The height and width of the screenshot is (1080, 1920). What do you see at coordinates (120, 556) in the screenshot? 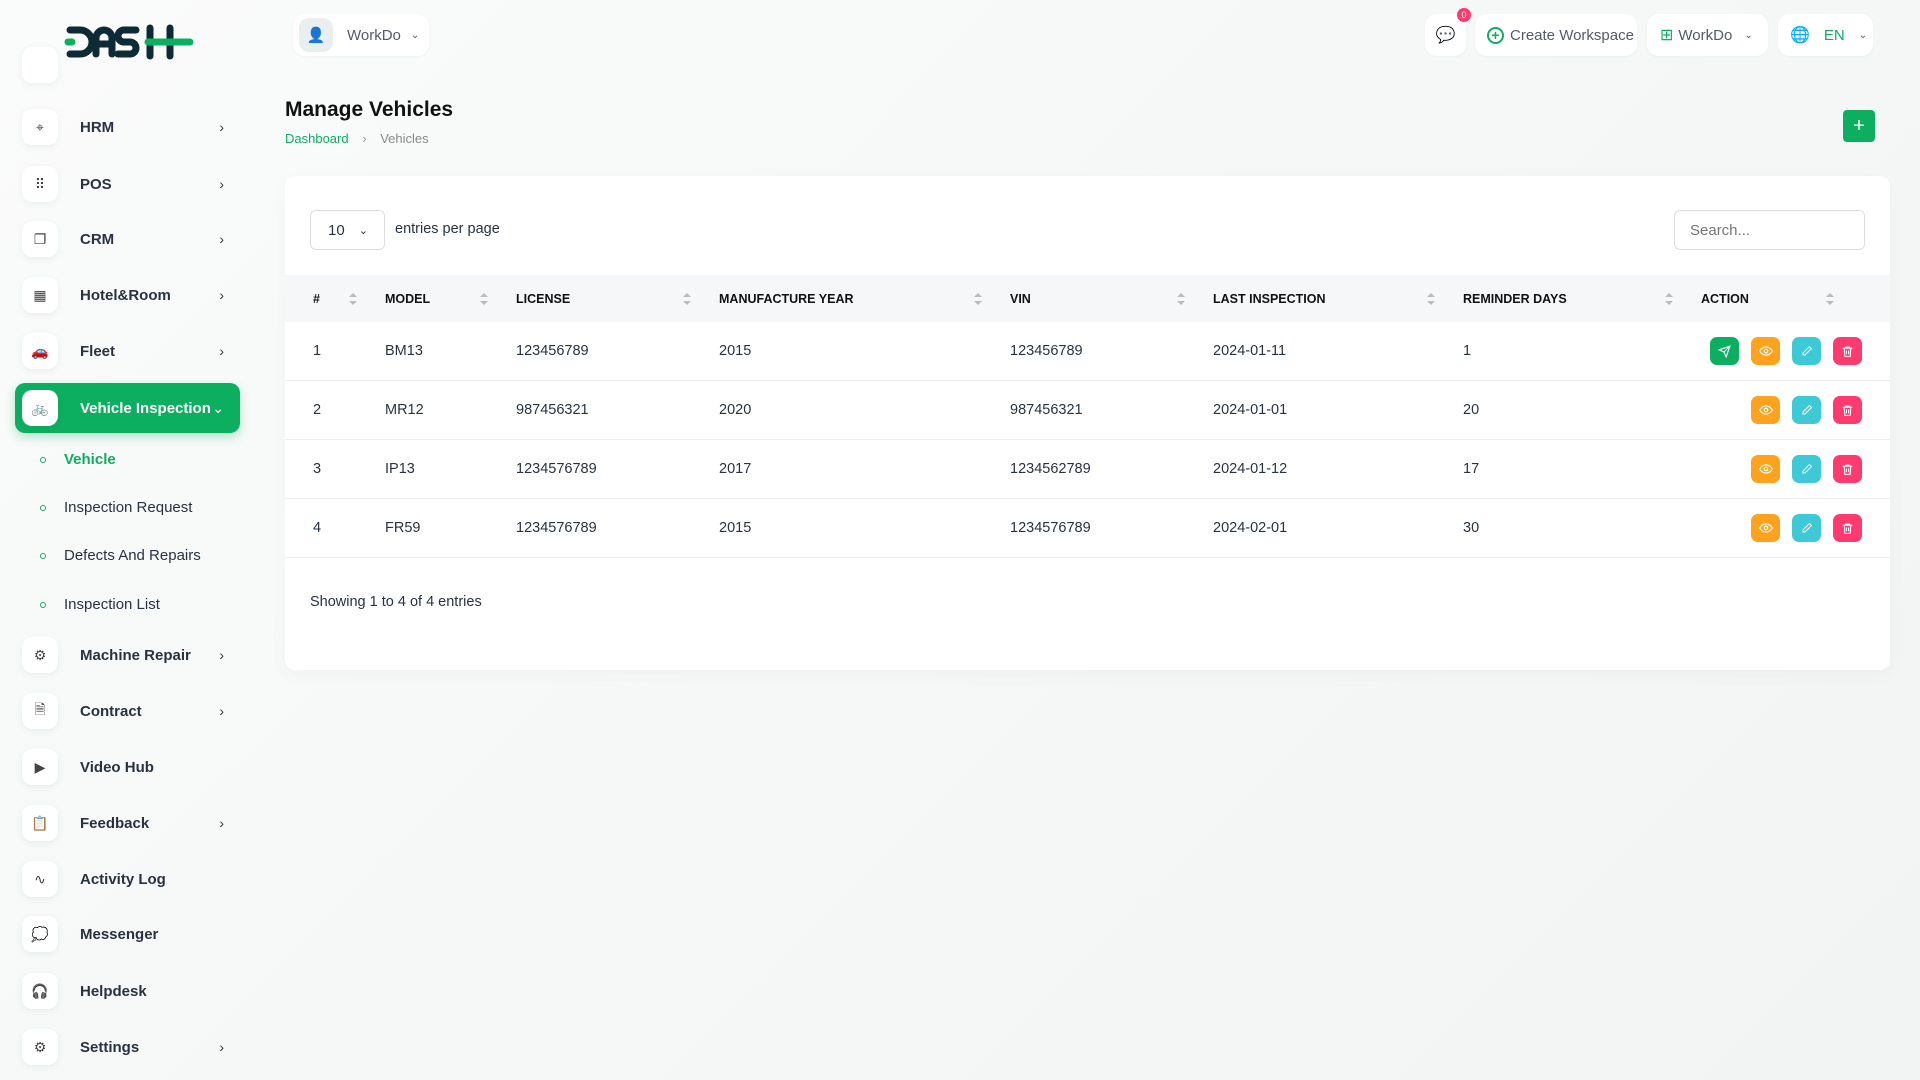
I see `sidebar-subitem: Defects And Repairs` at bounding box center [120, 556].